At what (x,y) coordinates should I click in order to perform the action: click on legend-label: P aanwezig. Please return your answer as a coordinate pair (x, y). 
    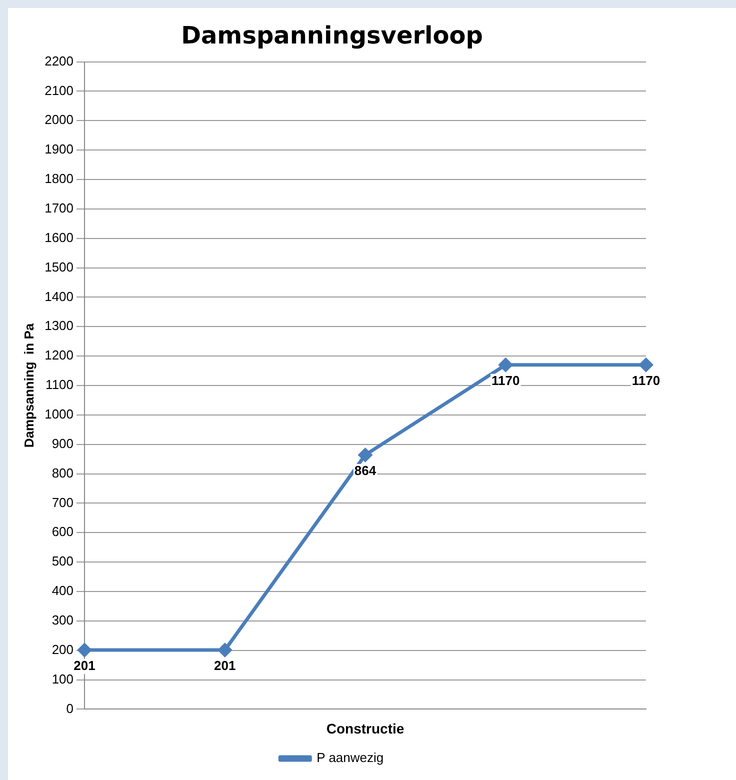
    Looking at the image, I should click on (350, 758).